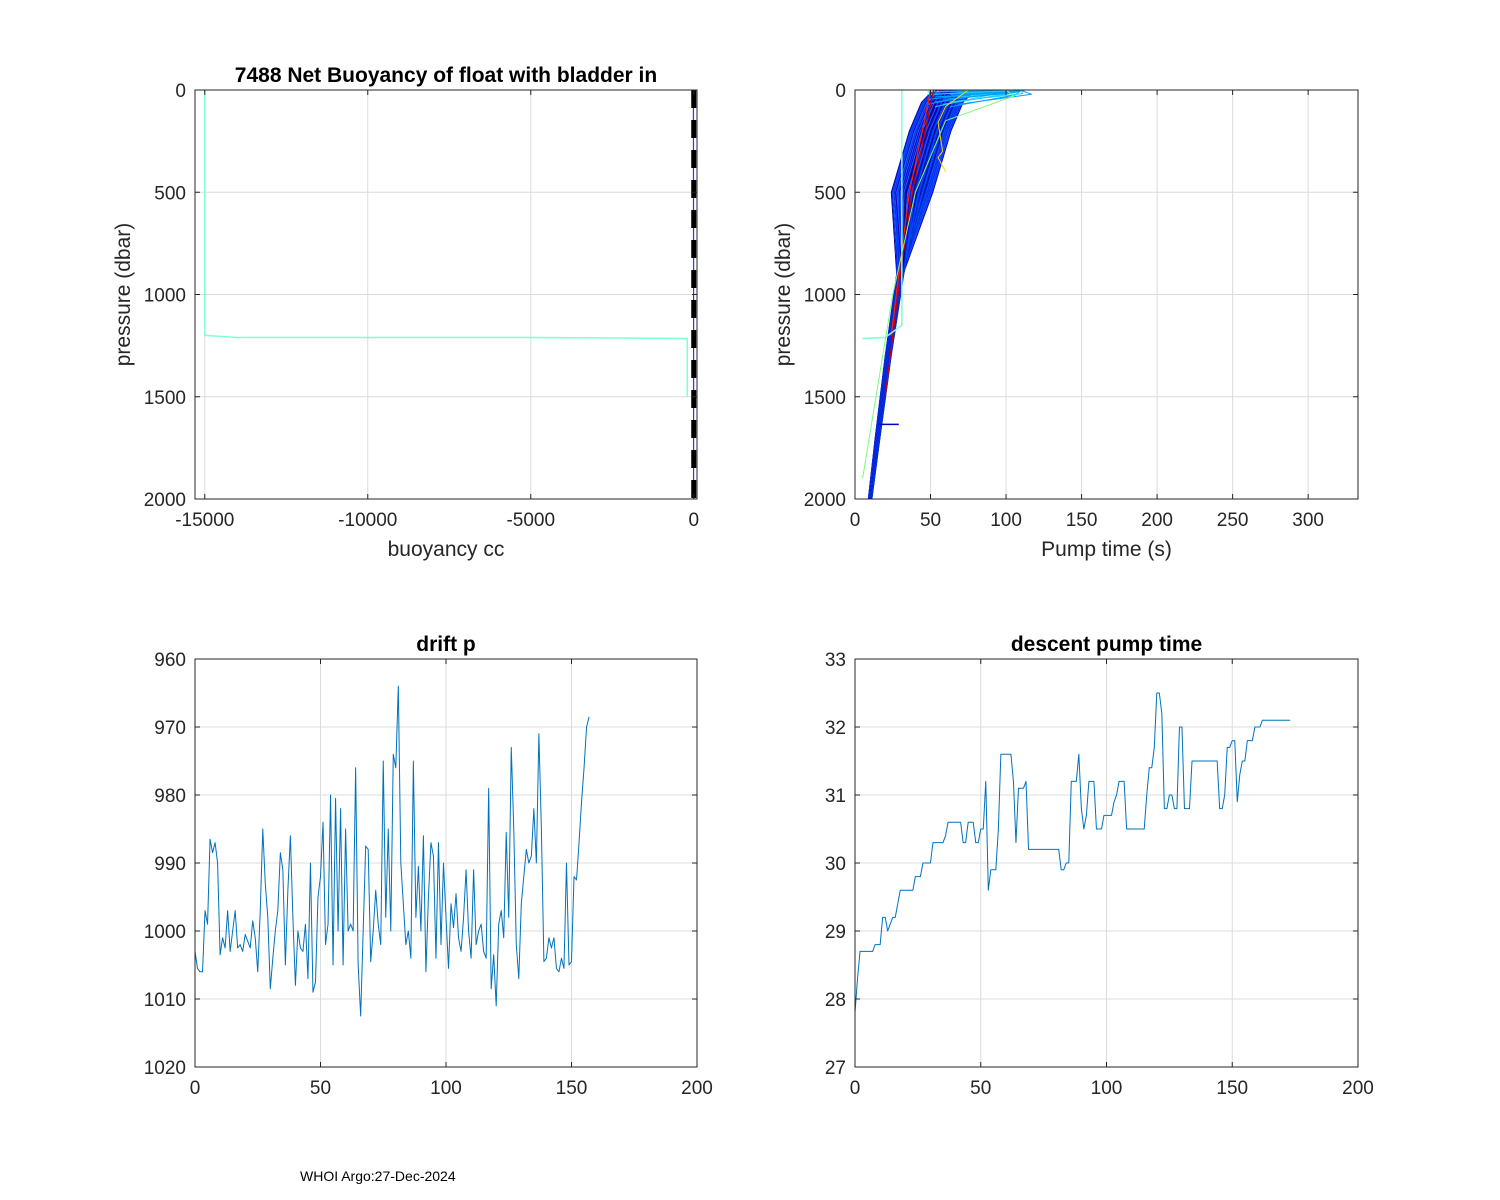 The image size is (1500, 1200). I want to click on y-tick-label: 970, so click(170, 728).